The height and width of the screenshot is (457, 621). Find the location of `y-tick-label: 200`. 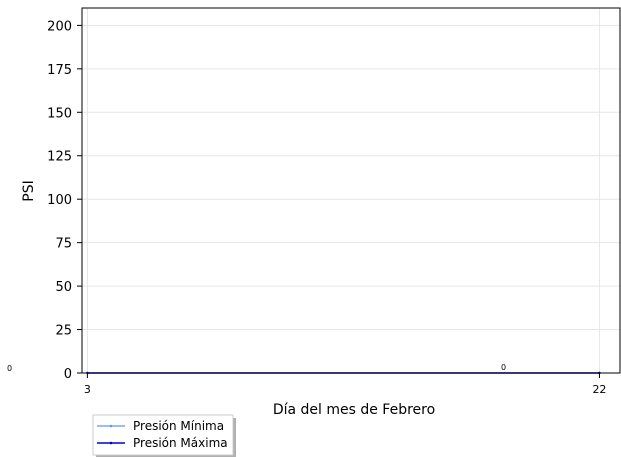

y-tick-label: 200 is located at coordinates (59, 26).